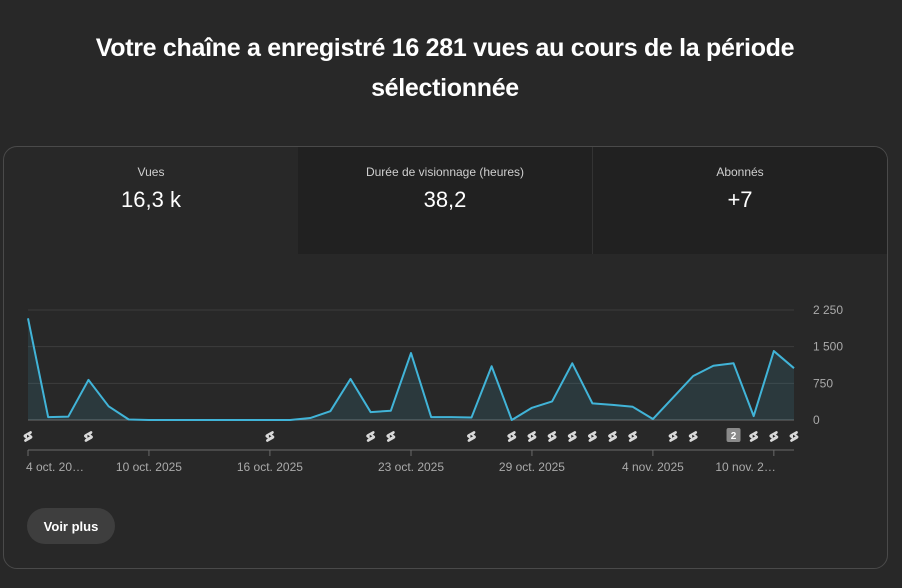 This screenshot has width=902, height=588. I want to click on tab-watch-time-value: 38,2, so click(445, 199).